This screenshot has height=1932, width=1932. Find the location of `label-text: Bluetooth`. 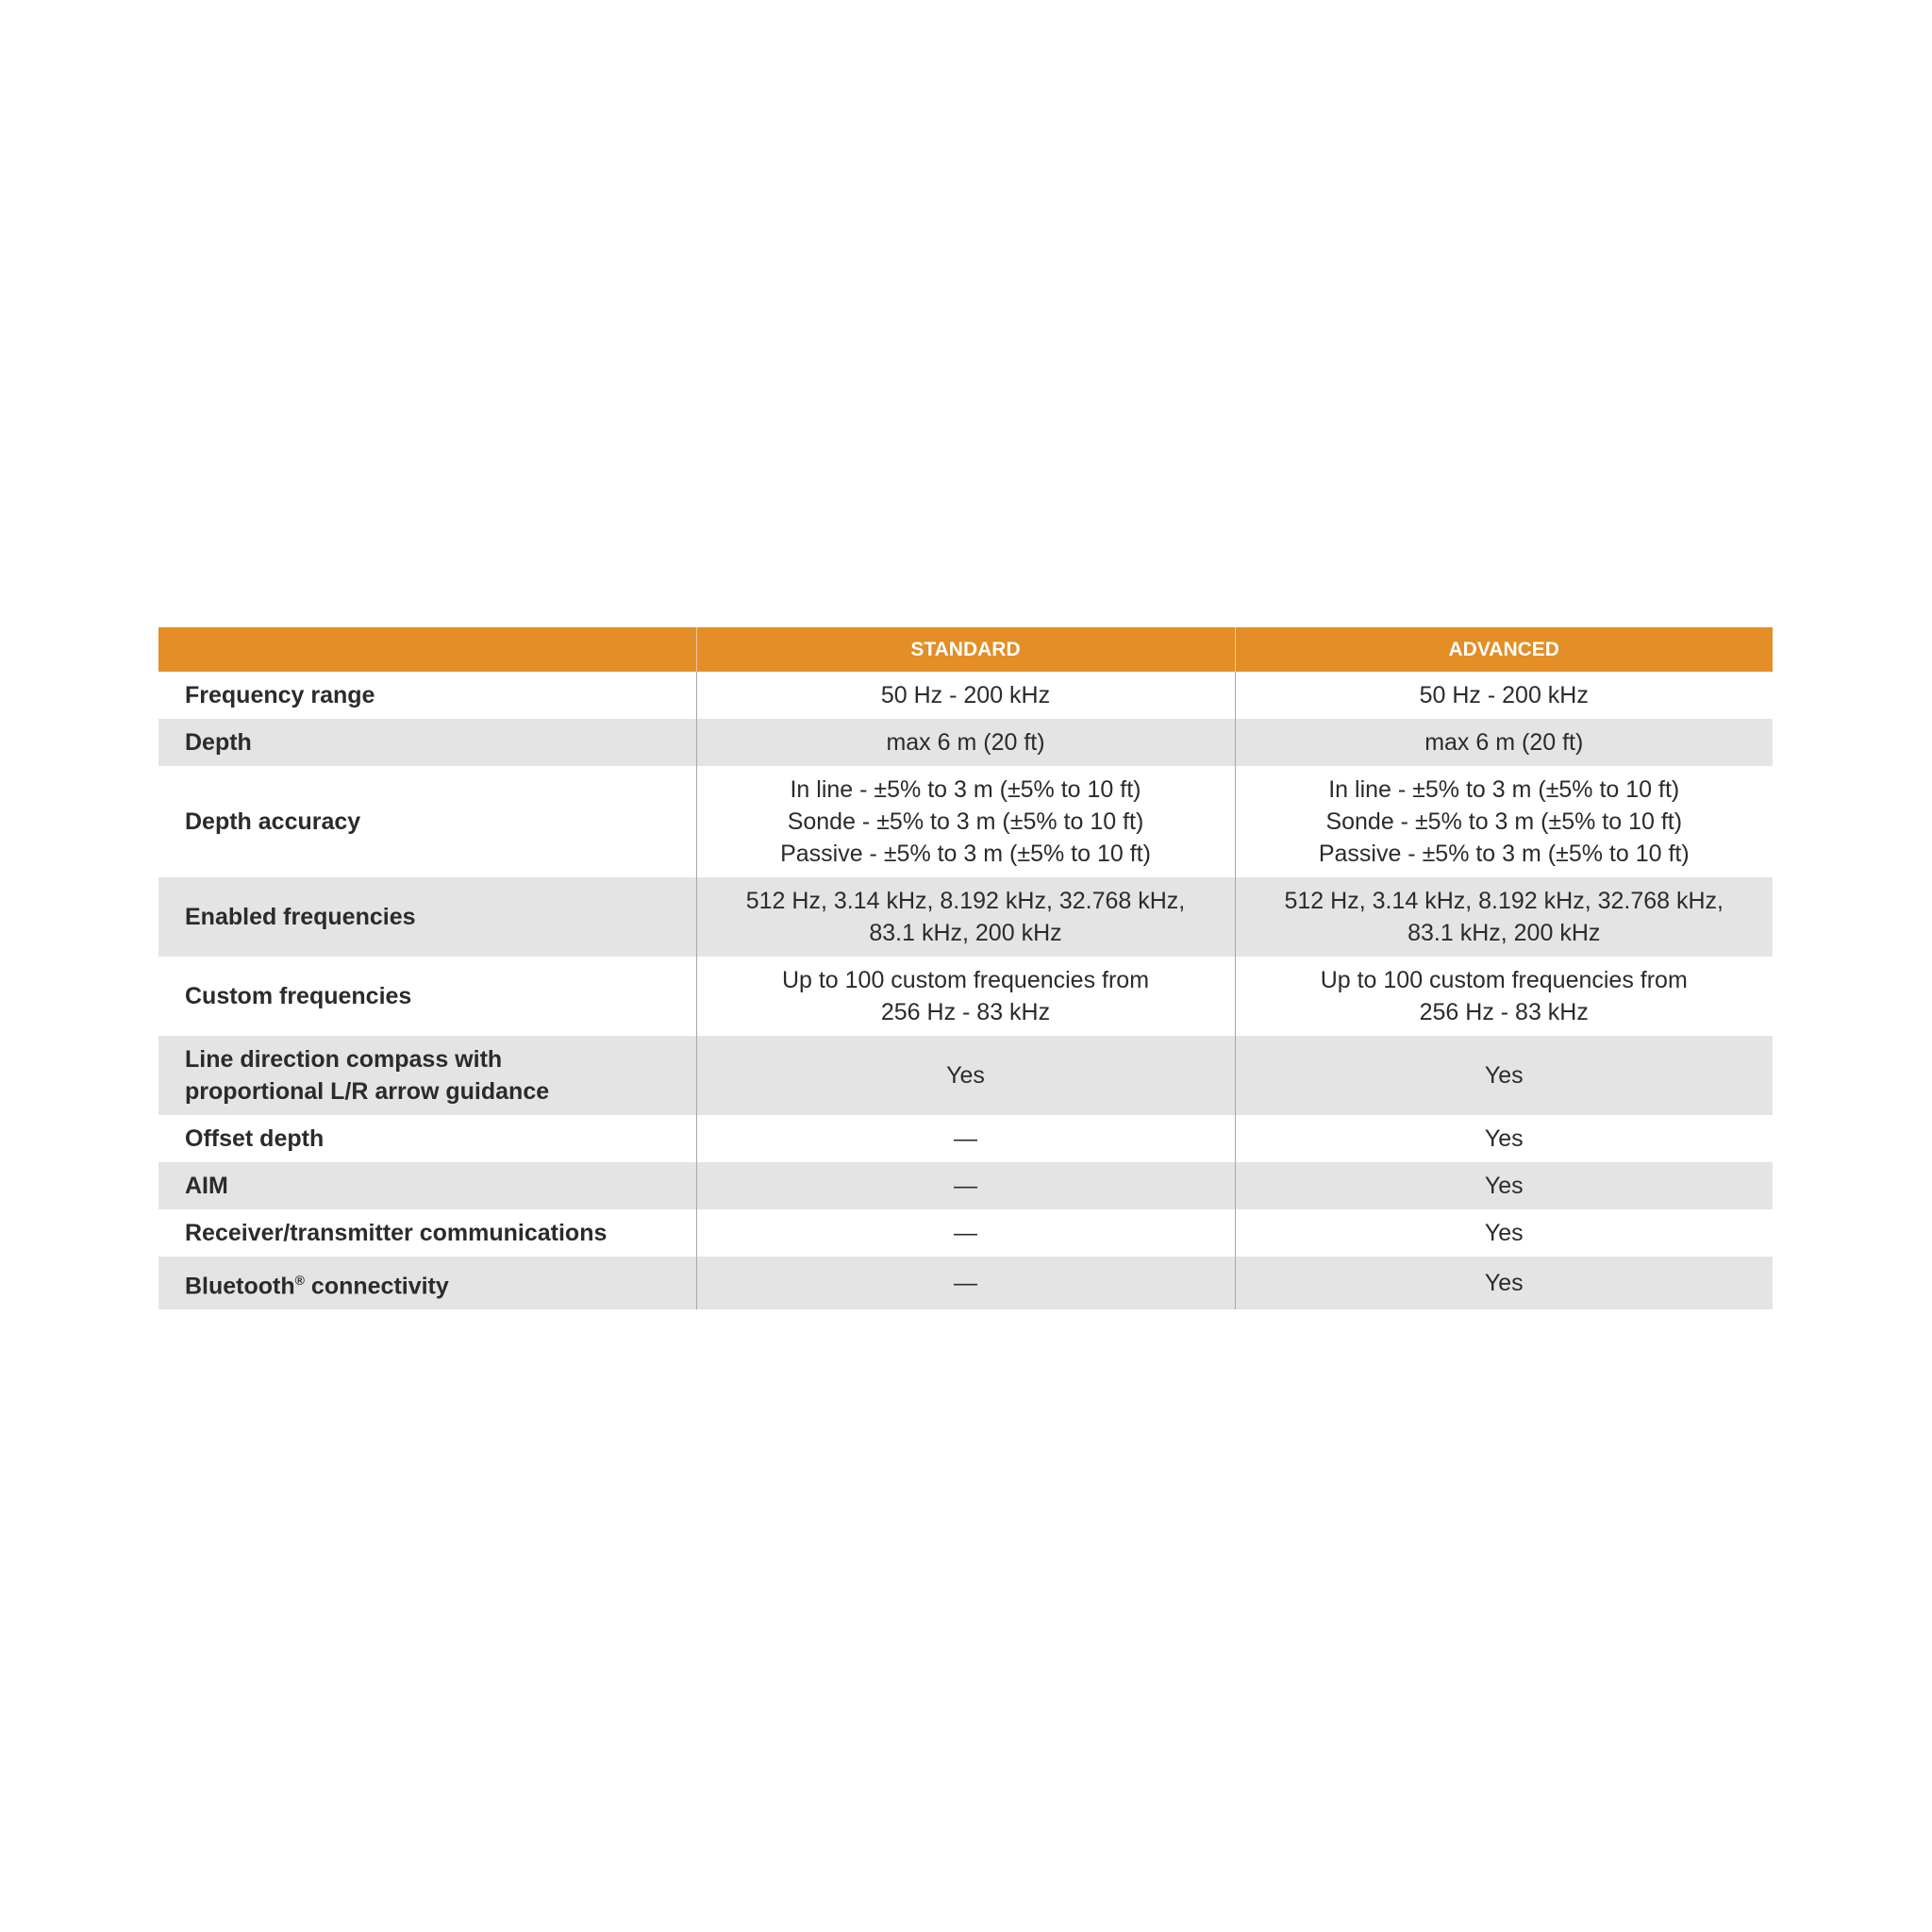

label-text: Bluetooth is located at coordinates (240, 1287).